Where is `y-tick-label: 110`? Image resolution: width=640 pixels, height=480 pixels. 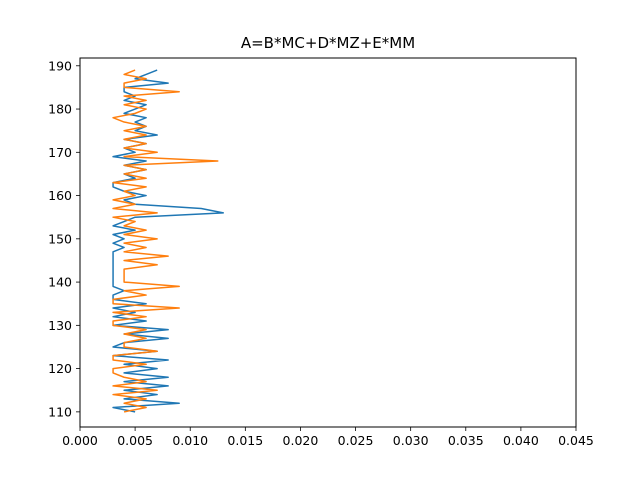
y-tick-label: 110 is located at coordinates (60, 411).